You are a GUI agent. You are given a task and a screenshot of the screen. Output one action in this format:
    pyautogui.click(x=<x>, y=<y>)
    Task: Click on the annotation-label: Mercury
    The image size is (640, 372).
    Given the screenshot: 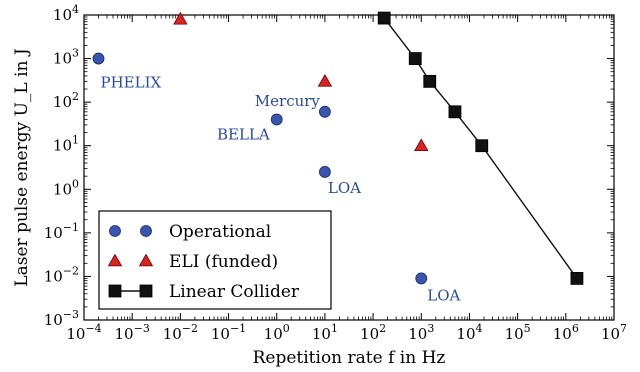 What is the action you would take?
    pyautogui.click(x=288, y=101)
    